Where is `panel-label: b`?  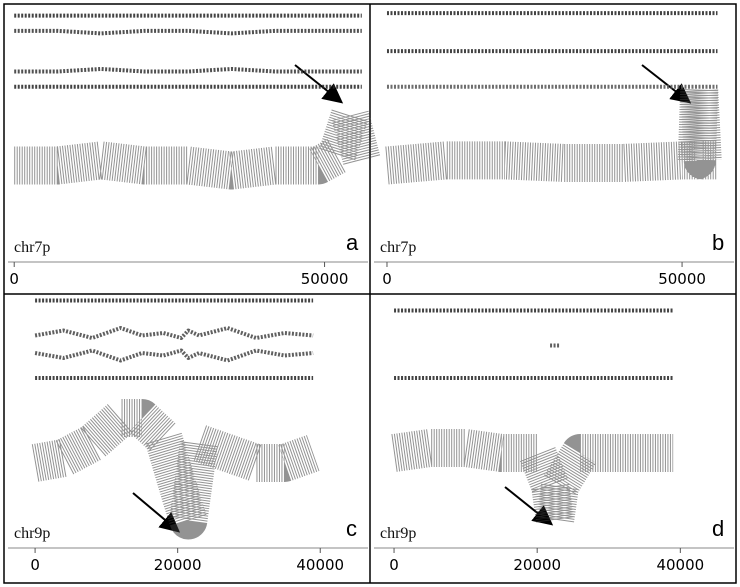
panel-label: b is located at coordinates (718, 242).